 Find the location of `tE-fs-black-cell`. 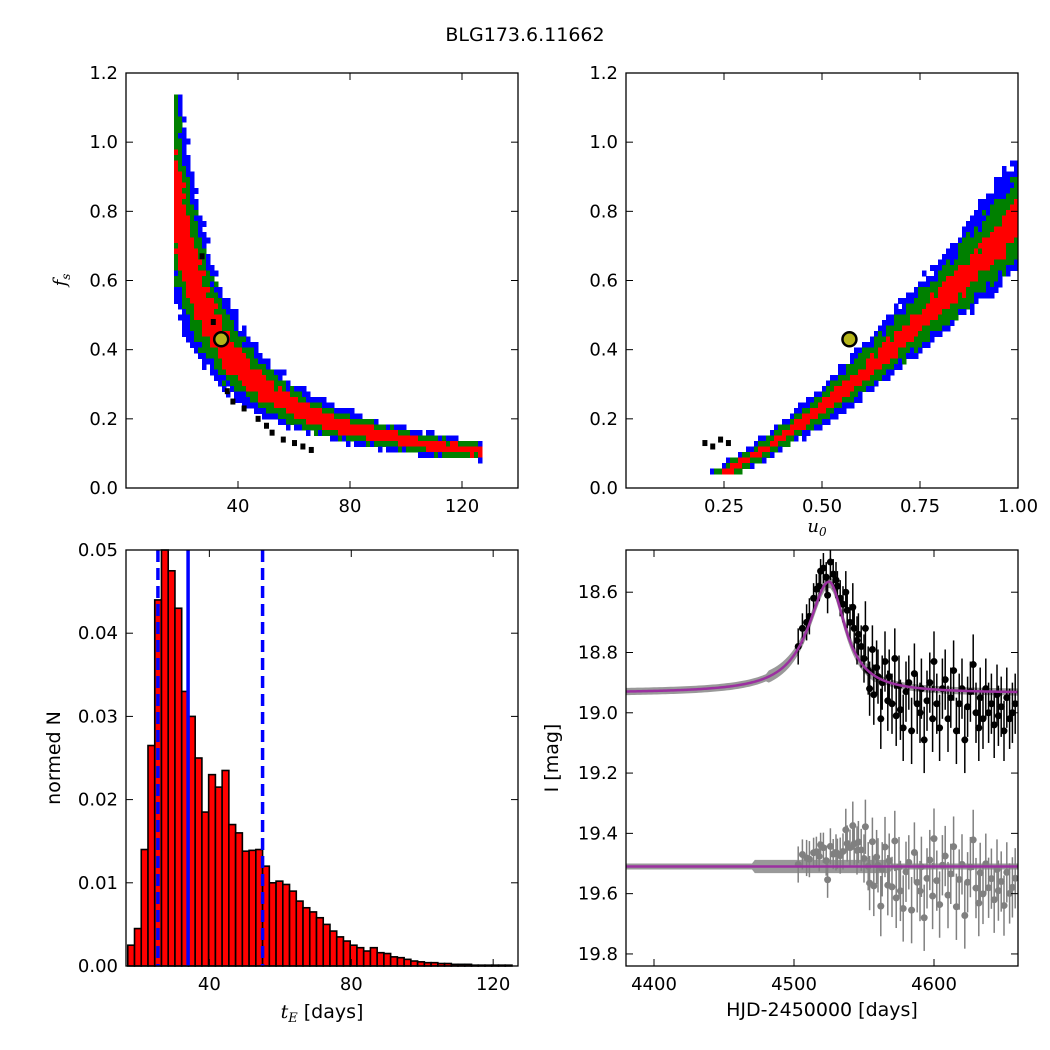

tE-fs-black-cell is located at coordinates (233, 401).